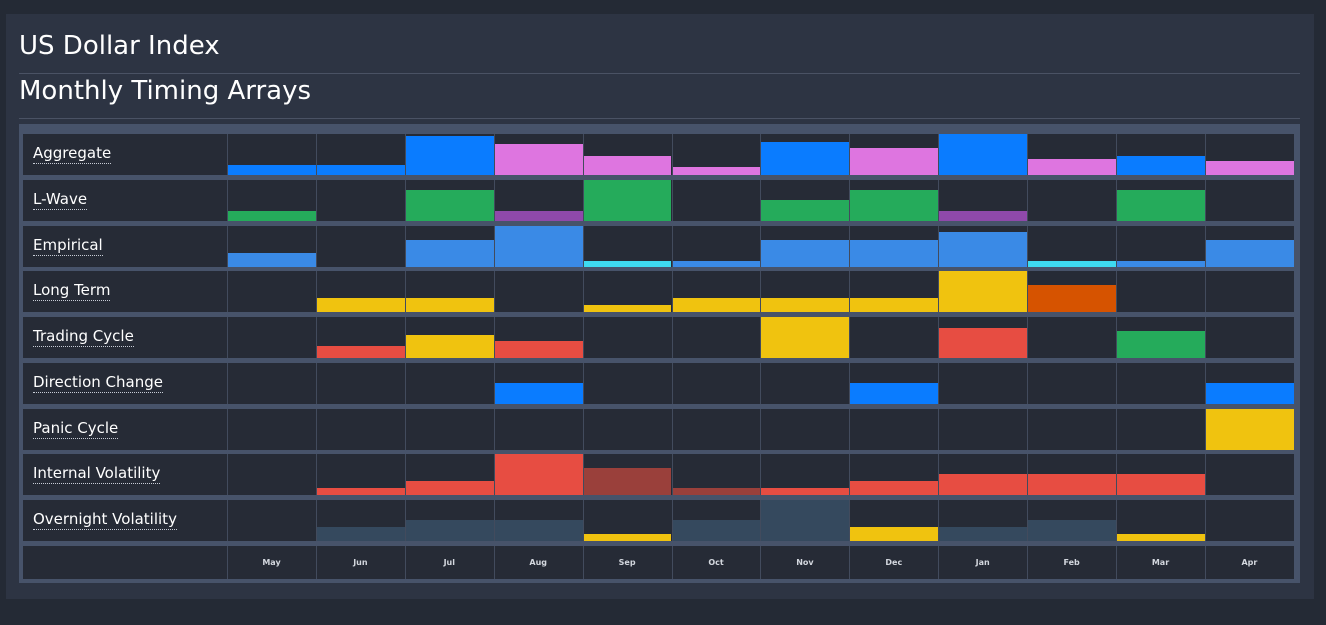 The image size is (1326, 625). I want to click on bar-long-term-dec, so click(894, 305).